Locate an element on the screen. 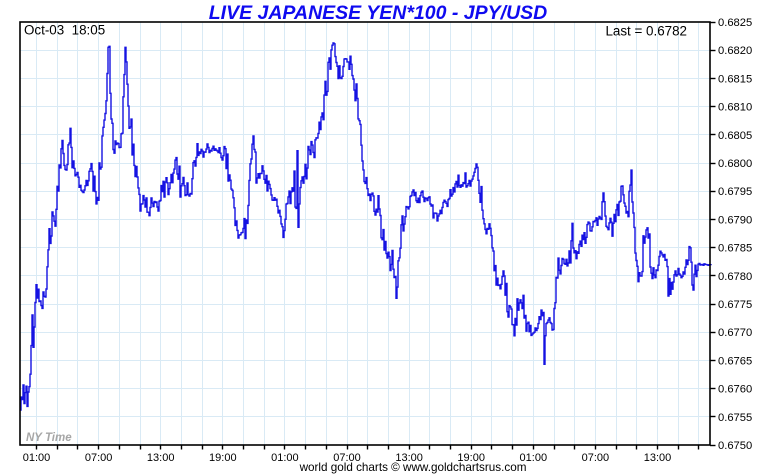 This screenshot has height=475, width=760. svg-text: 0.6825 is located at coordinates (735, 23).